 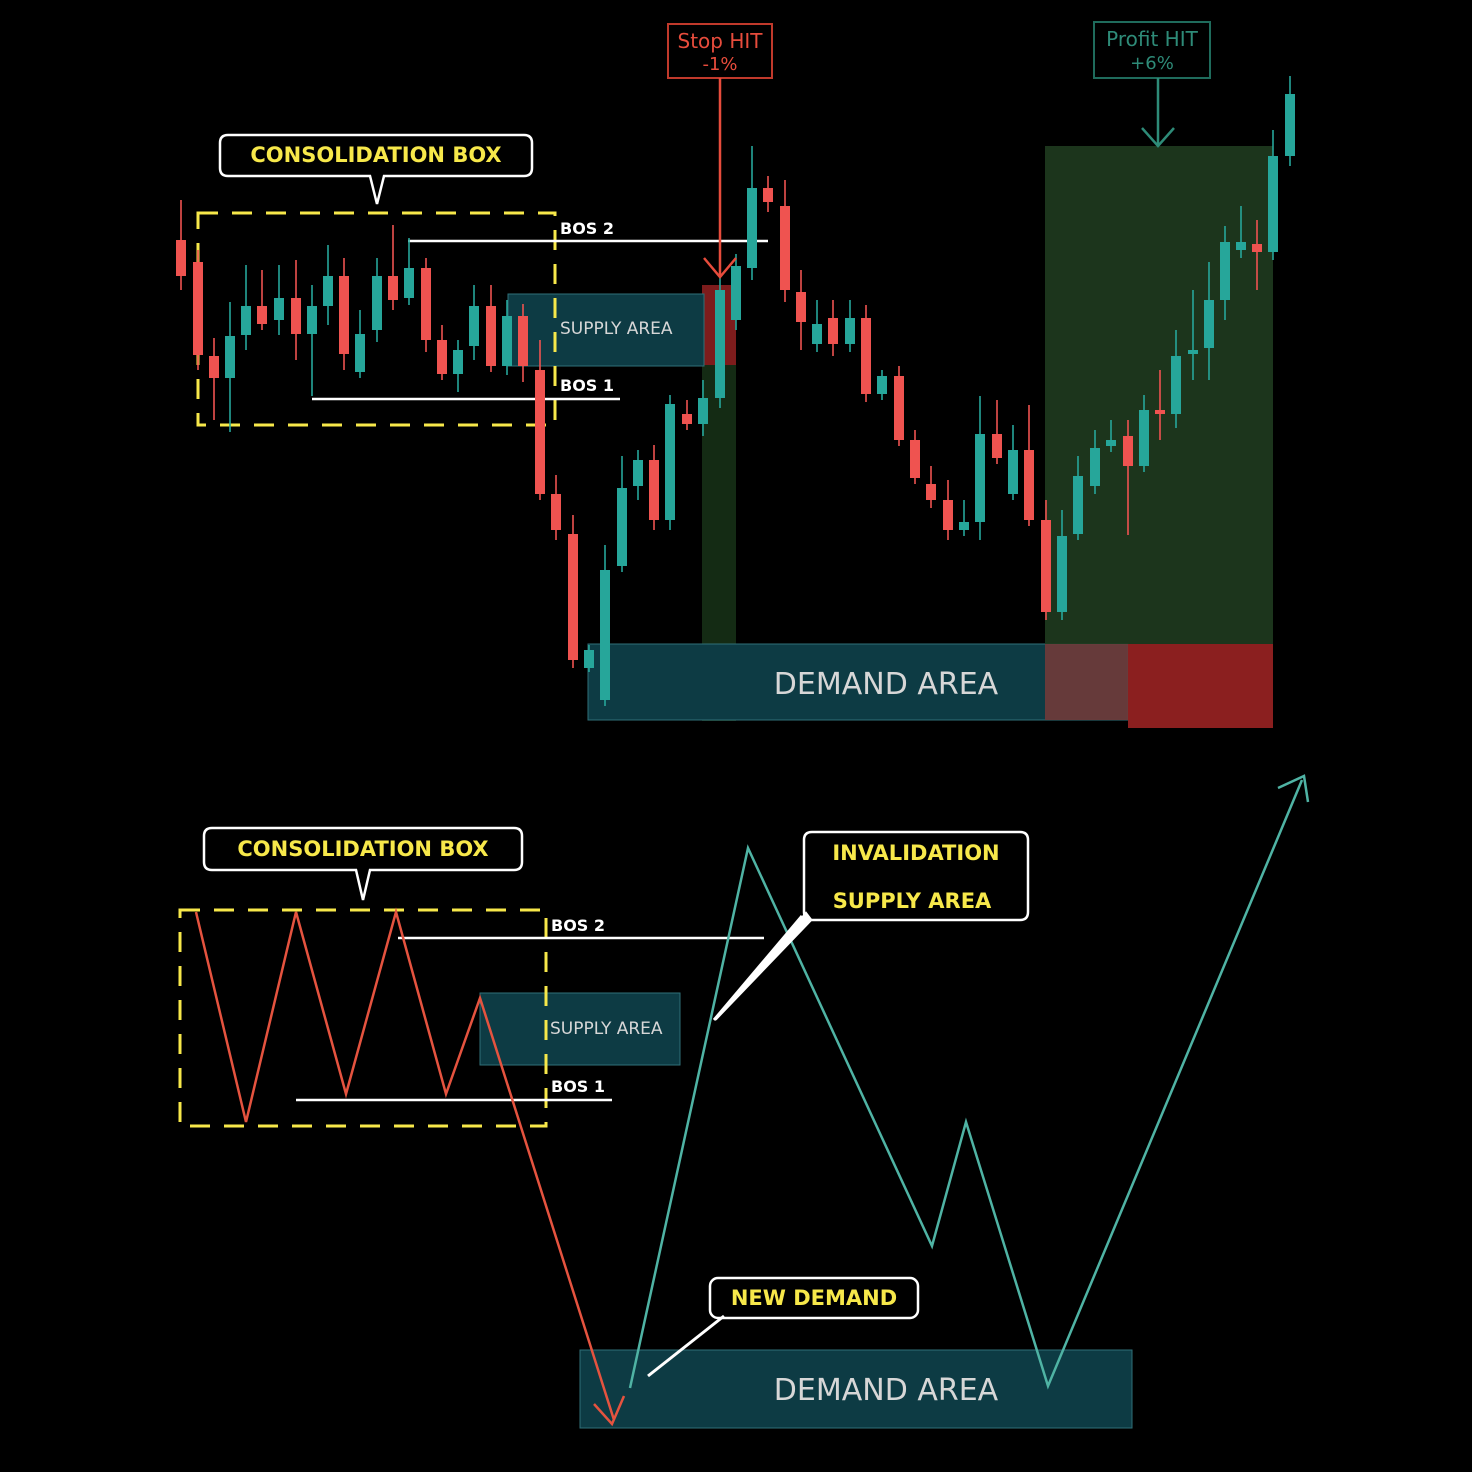 I want to click on supply-area-bottom-label: SUPPLY AREA, so click(x=606, y=1029).